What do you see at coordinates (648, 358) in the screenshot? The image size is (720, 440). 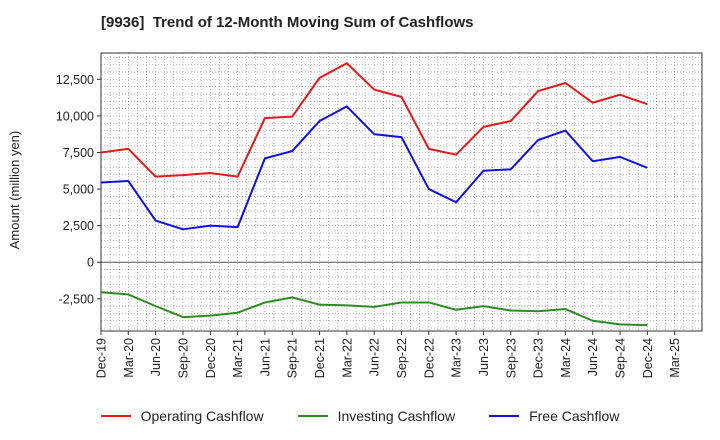 I see `x-tick-label: Dec-24` at bounding box center [648, 358].